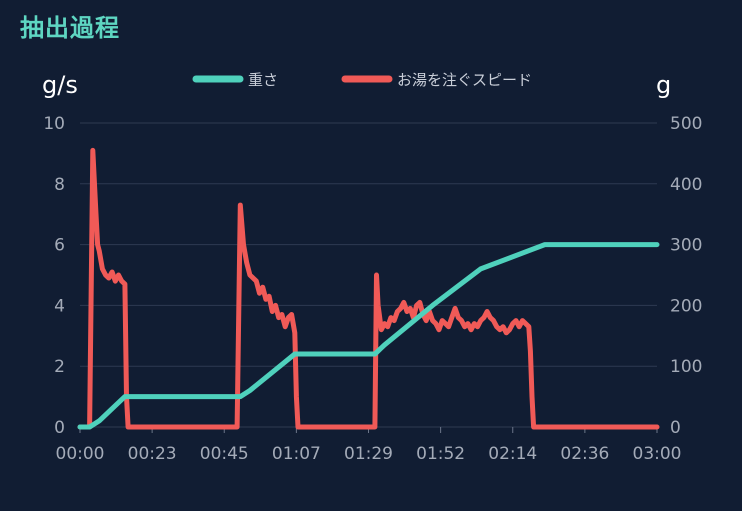 The height and width of the screenshot is (511, 742). I want to click on x-tick-label: 00:00, so click(80, 454).